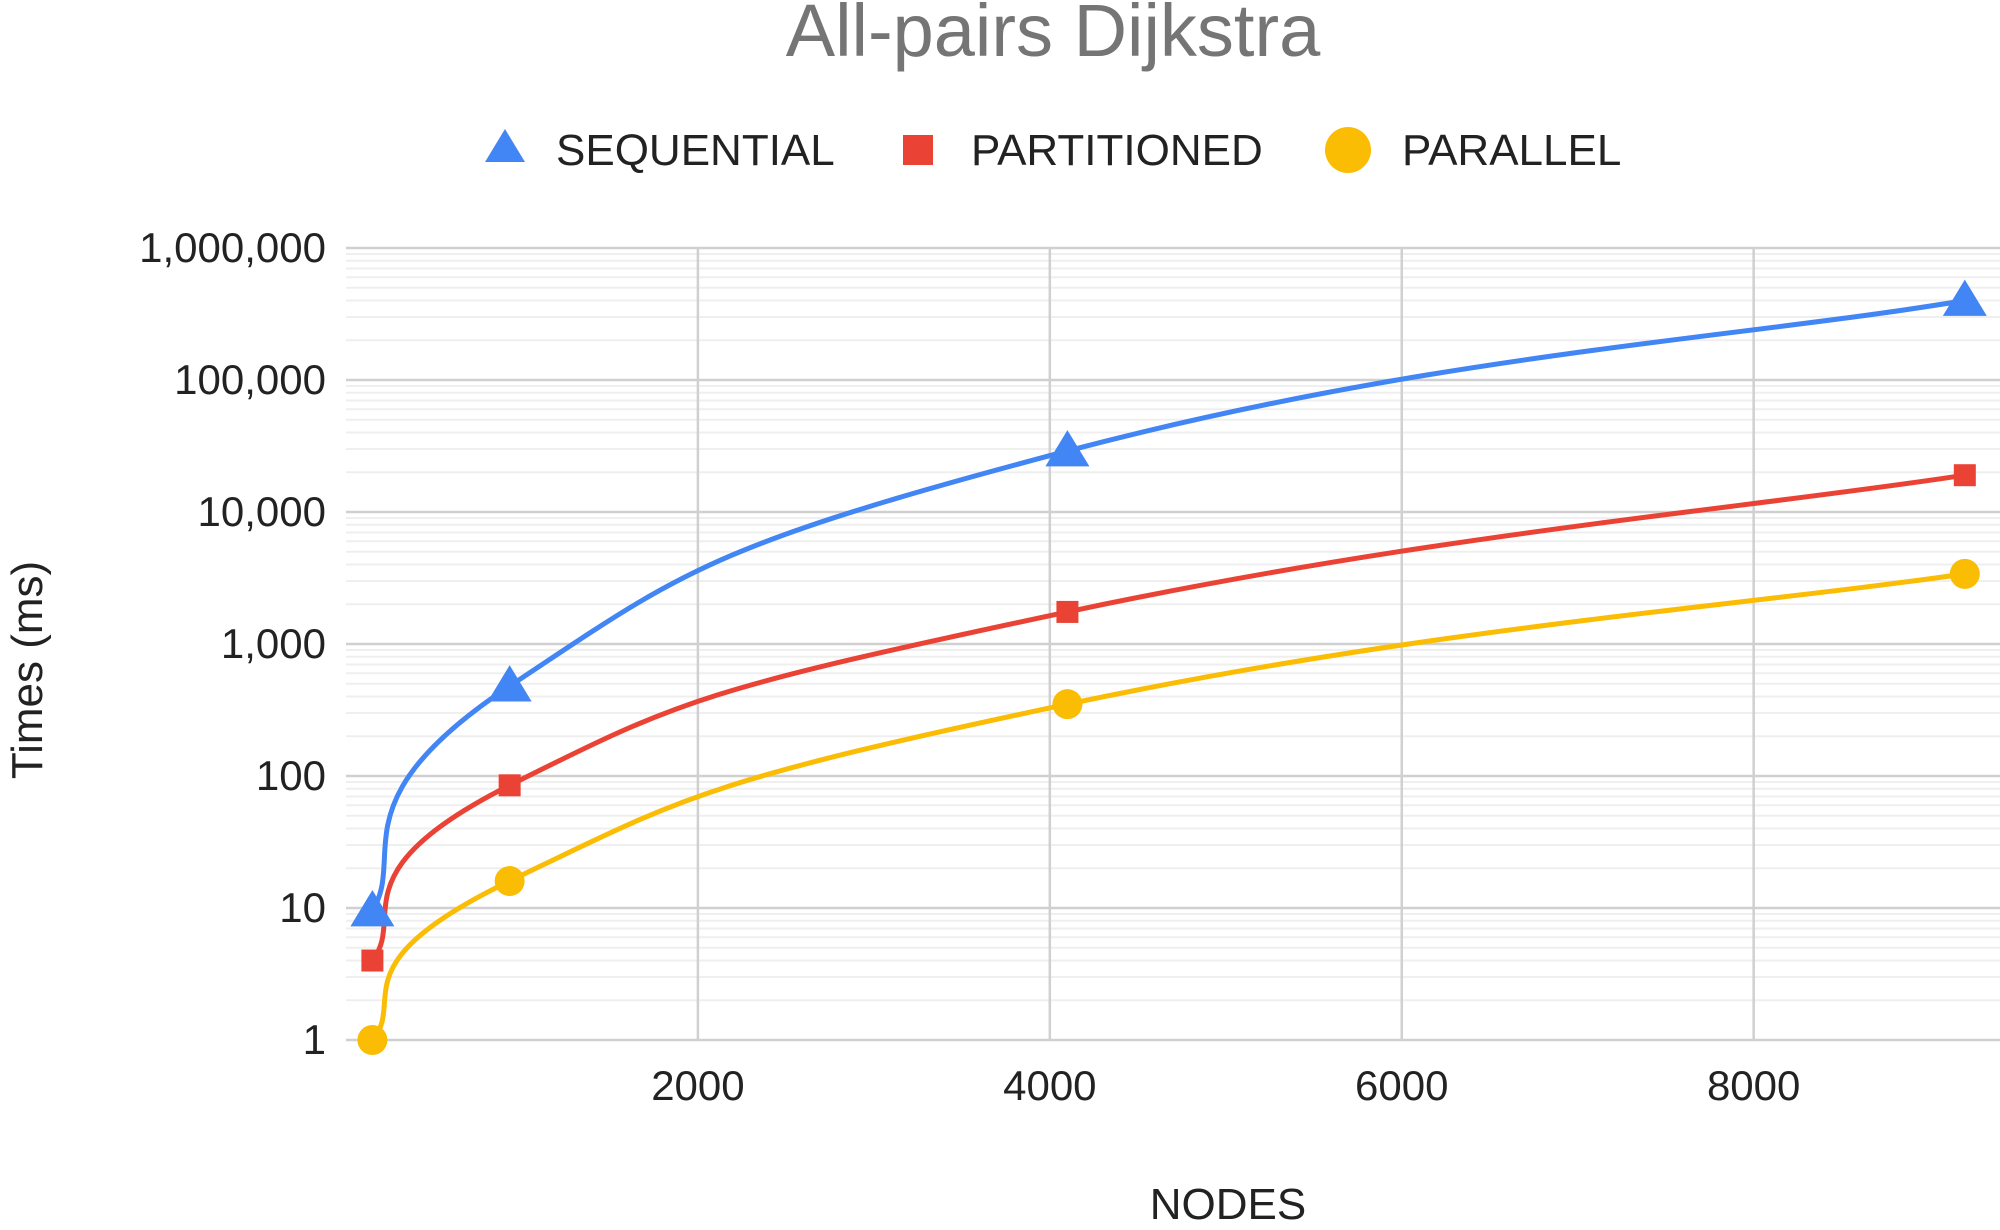 This screenshot has height=1230, width=2000. I want to click on legend-marker-partitioned, so click(918, 150).